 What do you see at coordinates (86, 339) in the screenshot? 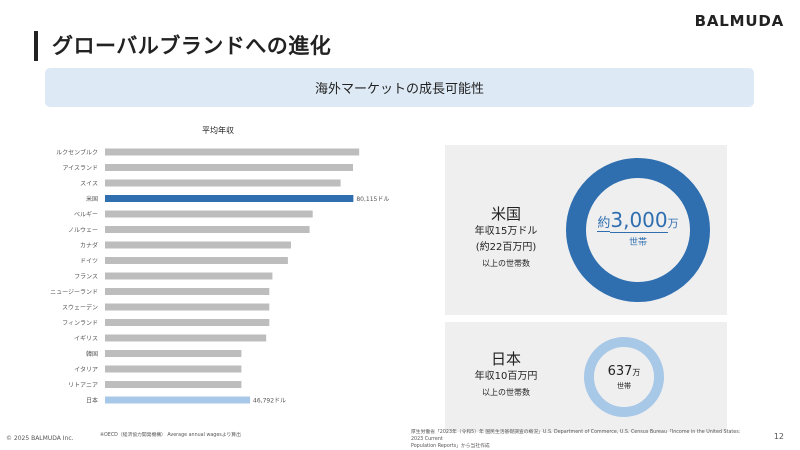
I see `category-label: イギリス` at bounding box center [86, 339].